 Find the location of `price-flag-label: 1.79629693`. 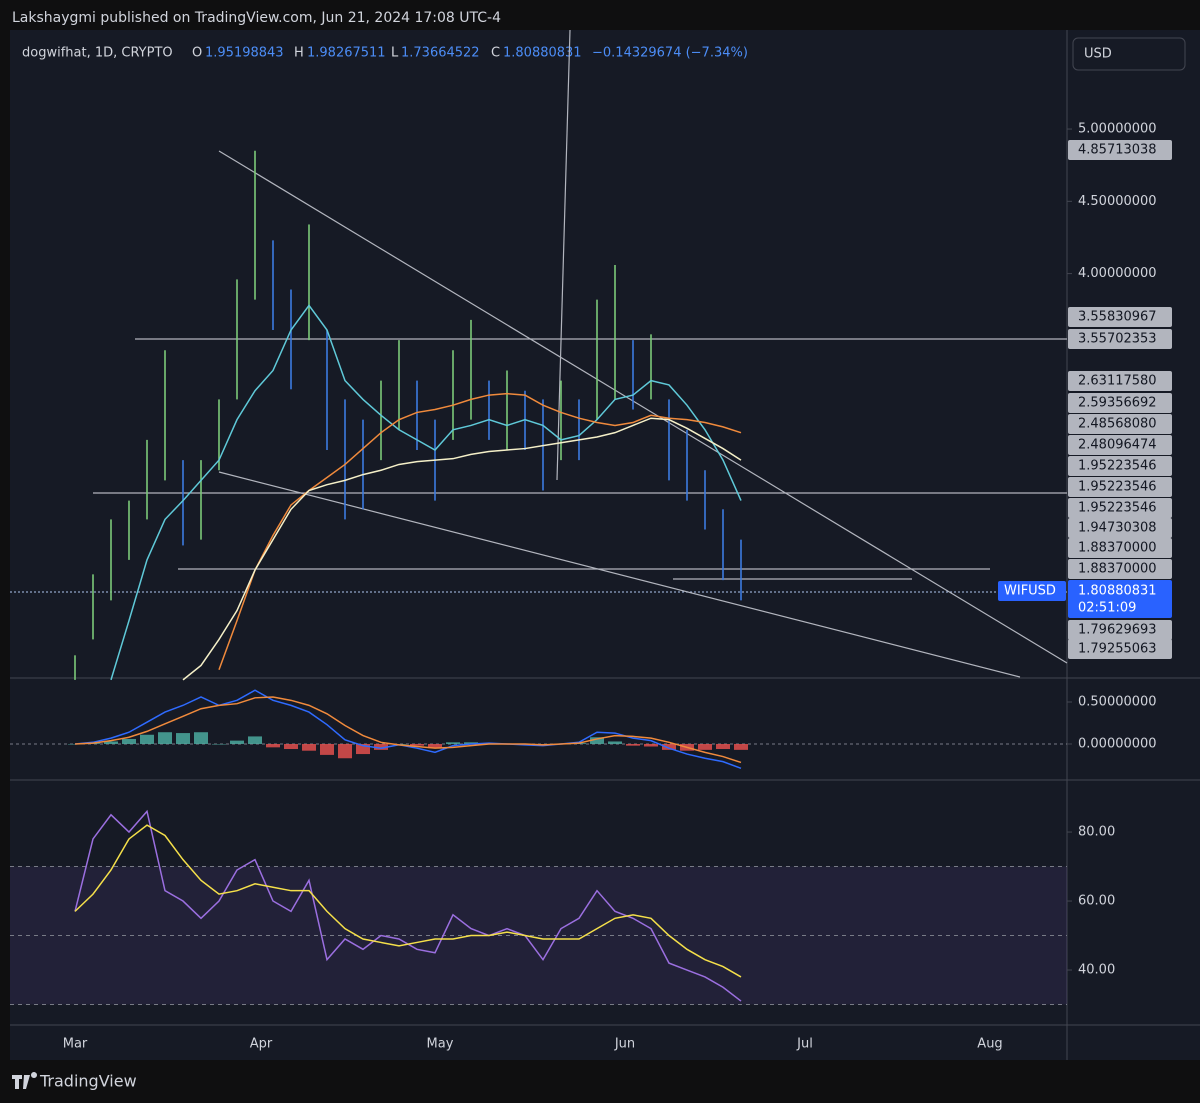

price-flag-label: 1.79629693 is located at coordinates (1117, 630).